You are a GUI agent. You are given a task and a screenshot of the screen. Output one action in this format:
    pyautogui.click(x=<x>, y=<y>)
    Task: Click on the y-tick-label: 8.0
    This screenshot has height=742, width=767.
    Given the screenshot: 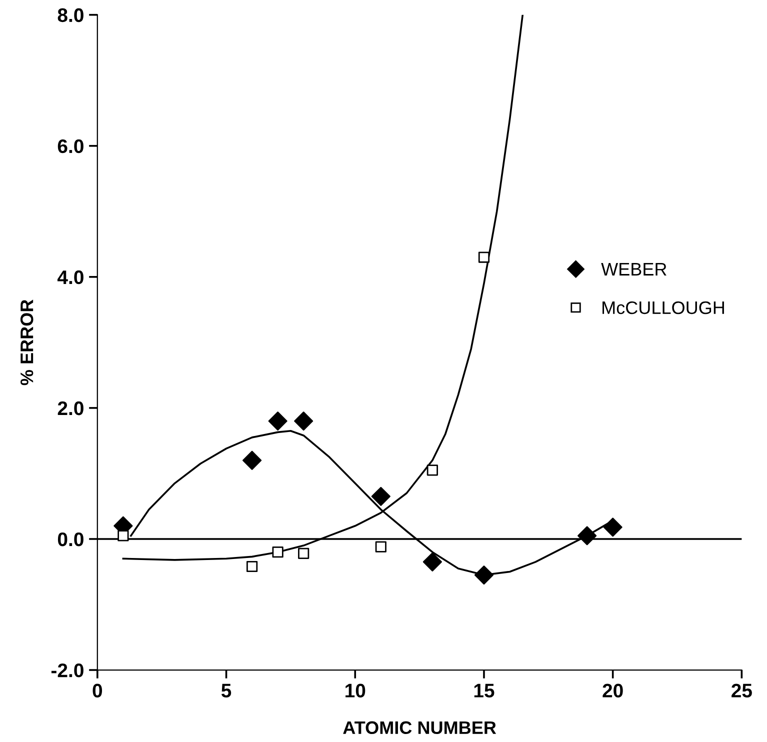 What is the action you would take?
    pyautogui.click(x=71, y=15)
    